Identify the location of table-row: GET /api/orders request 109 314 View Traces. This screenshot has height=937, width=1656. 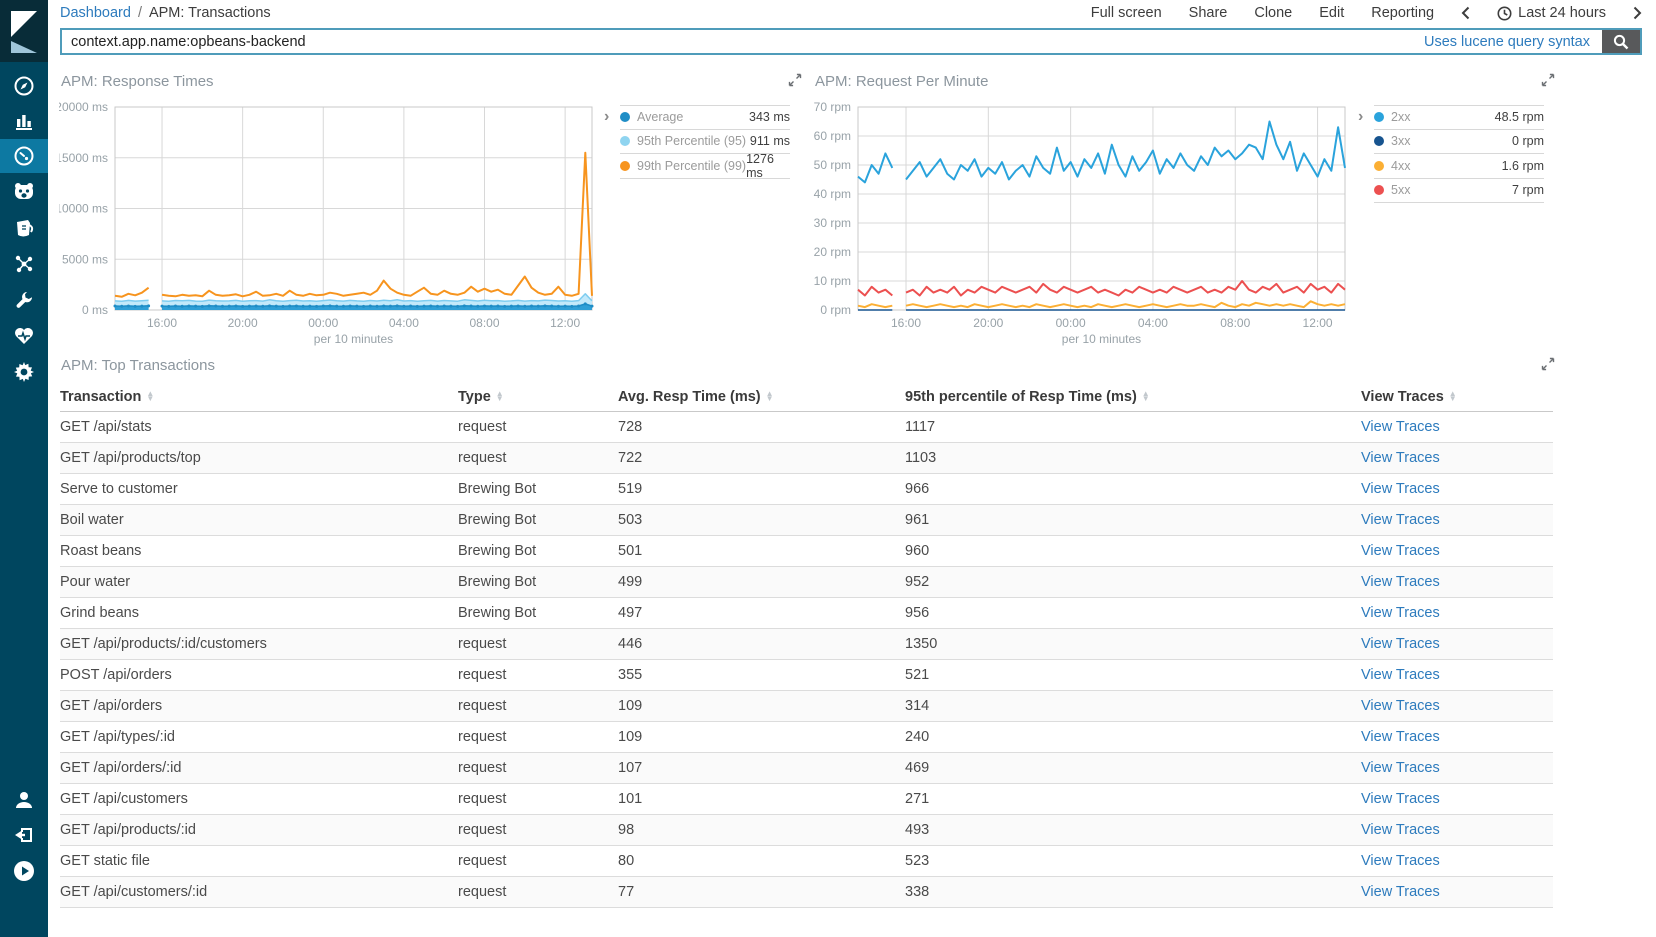
(806, 706).